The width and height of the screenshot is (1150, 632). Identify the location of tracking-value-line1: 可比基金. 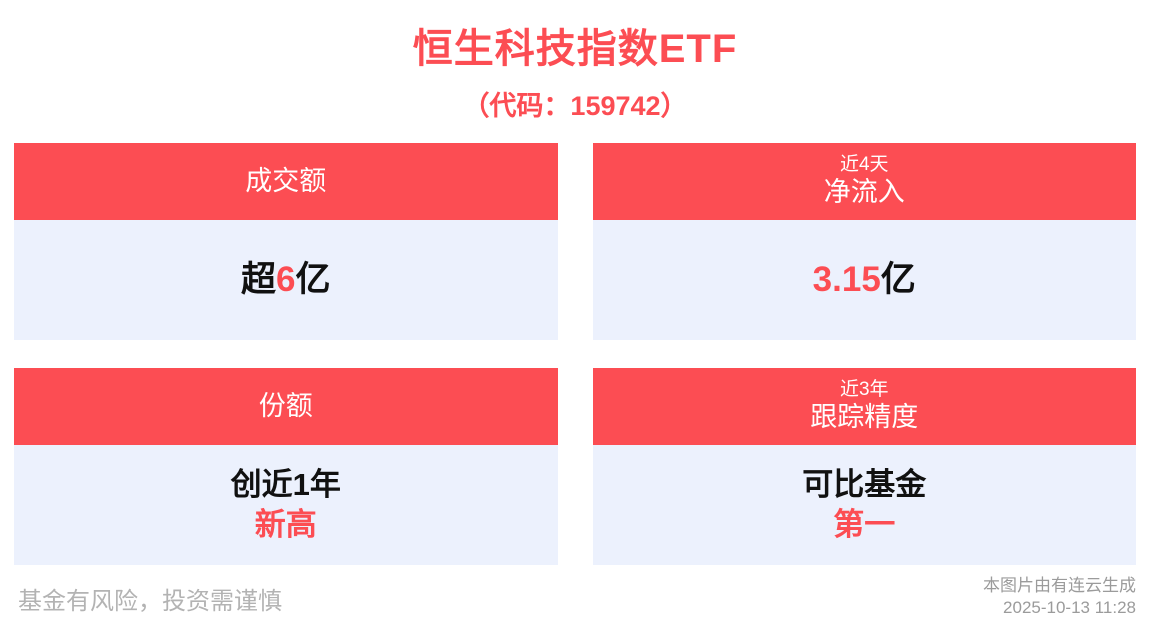
(864, 484).